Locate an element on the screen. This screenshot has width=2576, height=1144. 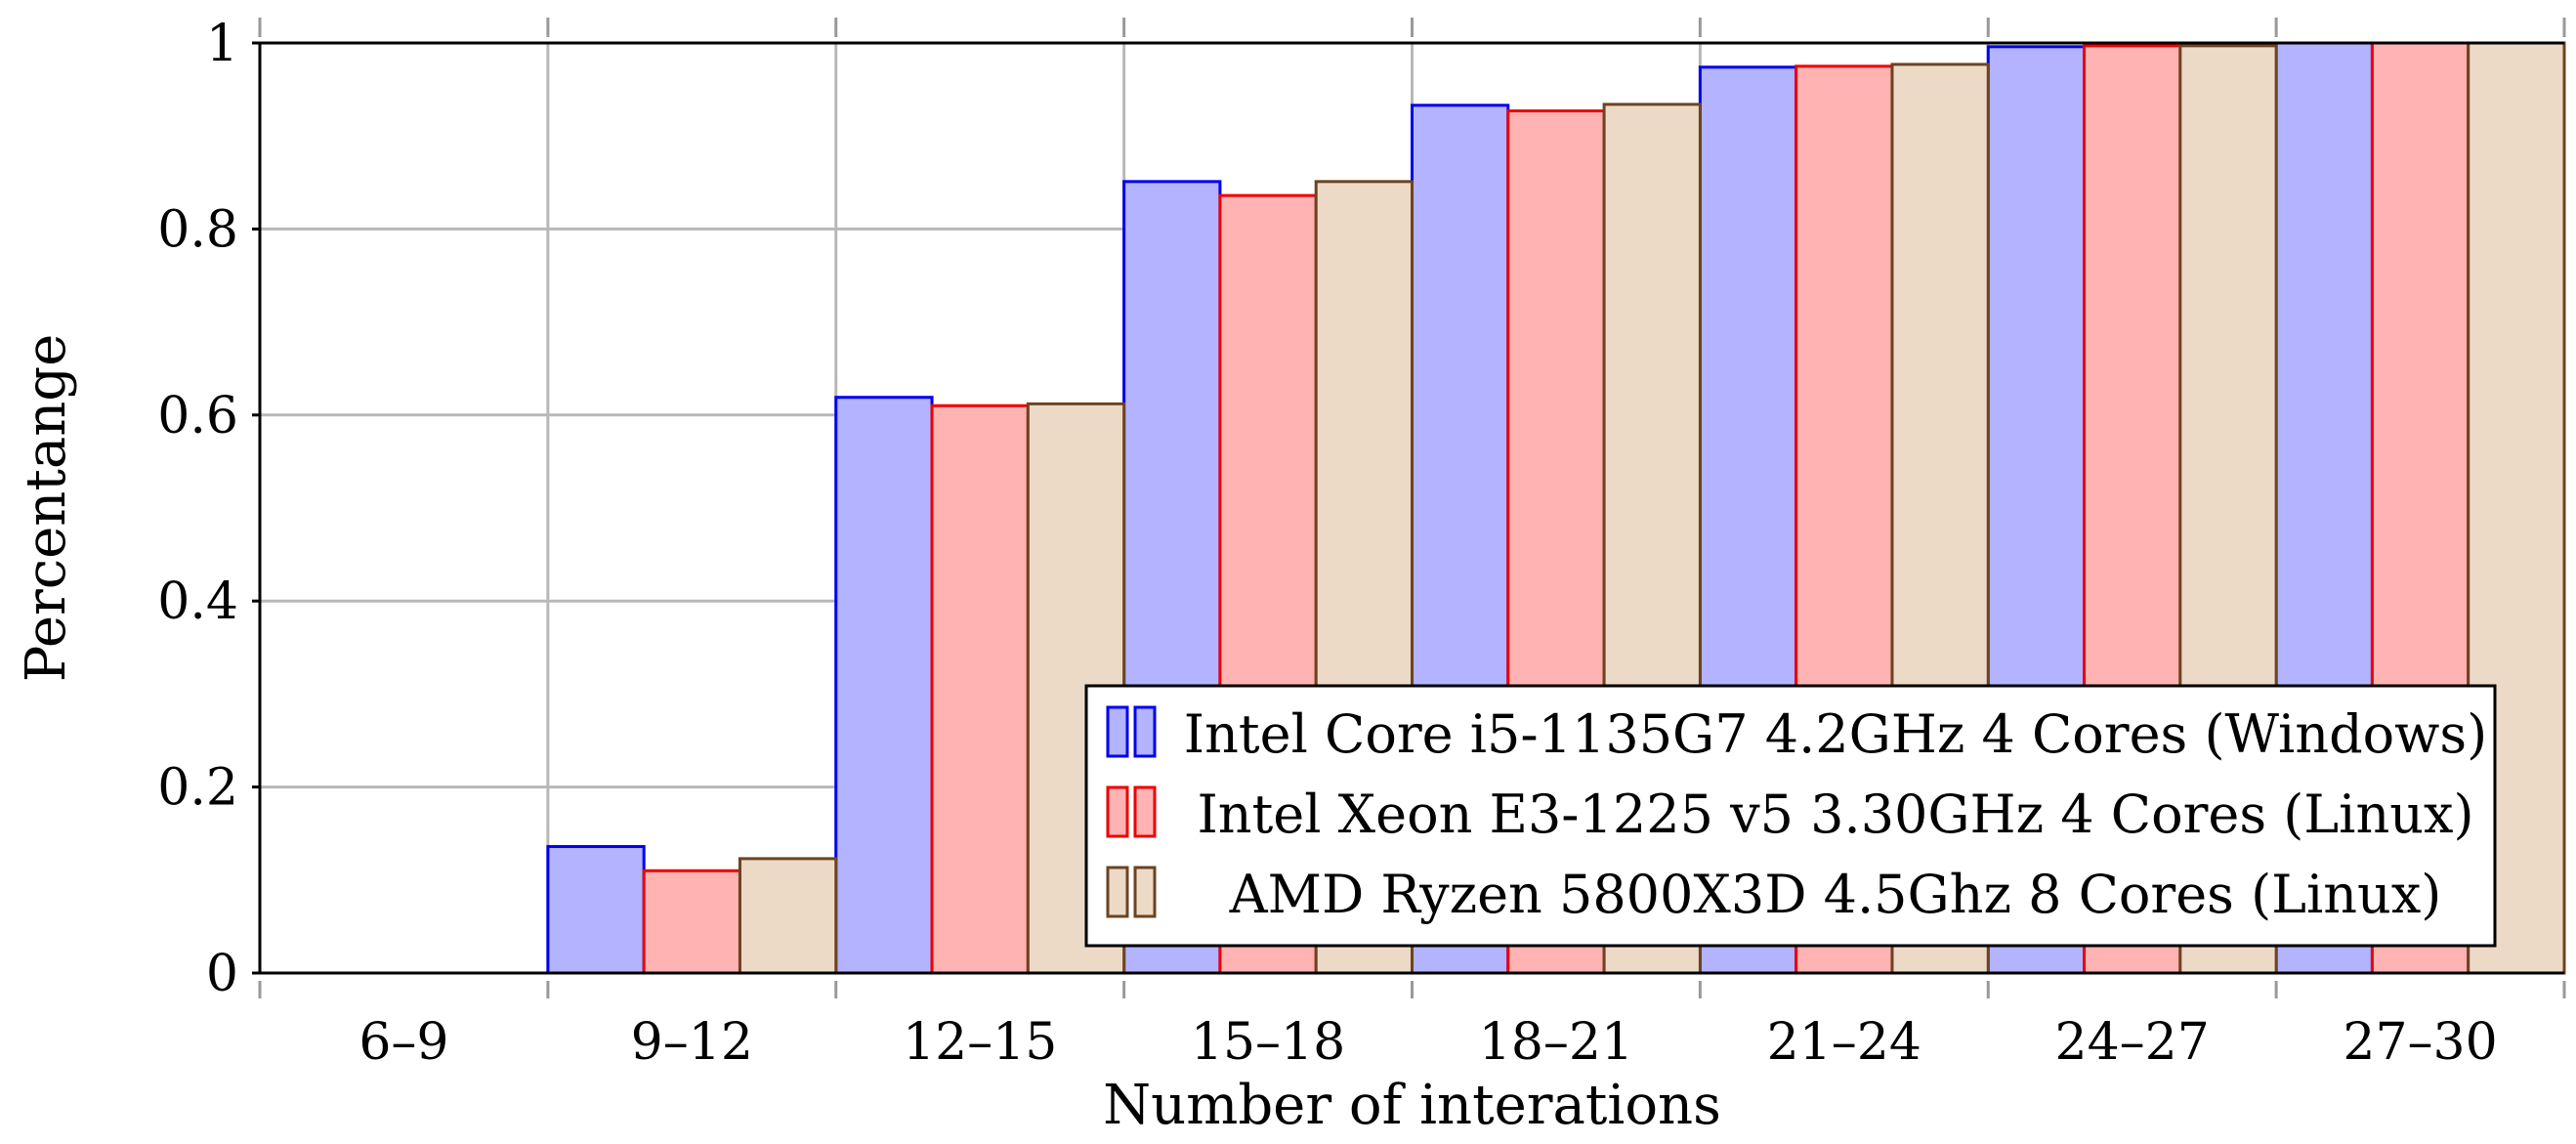
y-tick-label: 0.8 is located at coordinates (197, 229).